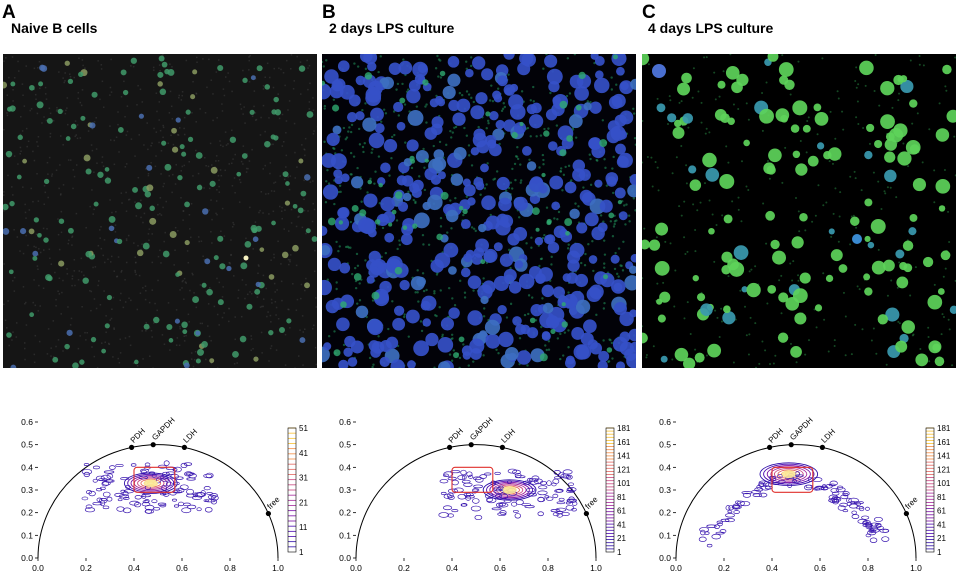 This screenshot has width=957, height=585. What do you see at coordinates (510, 490) in the screenshot?
I see `density-peak` at bounding box center [510, 490].